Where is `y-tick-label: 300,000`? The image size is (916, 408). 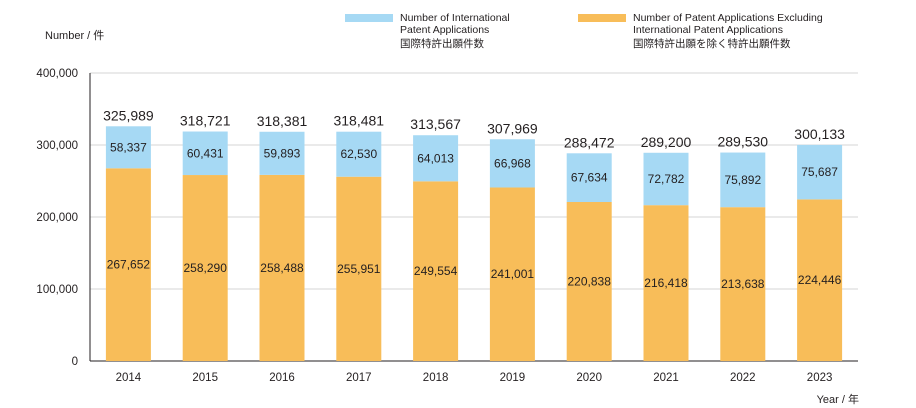 y-tick-label: 300,000 is located at coordinates (57, 146).